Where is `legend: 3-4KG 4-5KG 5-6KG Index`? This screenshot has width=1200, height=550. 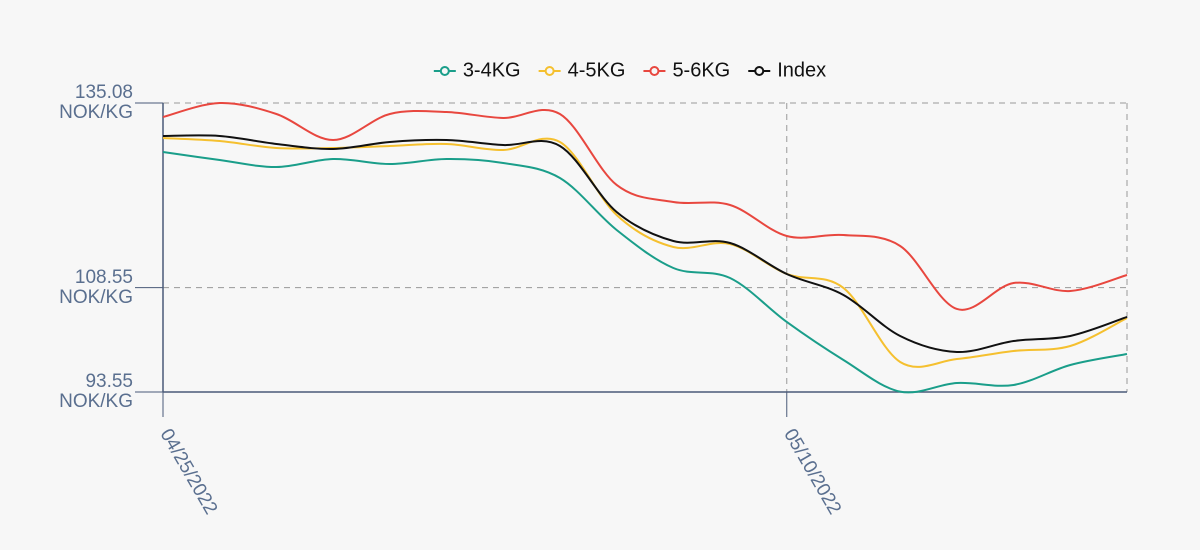
legend: 3-4KG 4-5KG 5-6KG Index is located at coordinates (629, 70).